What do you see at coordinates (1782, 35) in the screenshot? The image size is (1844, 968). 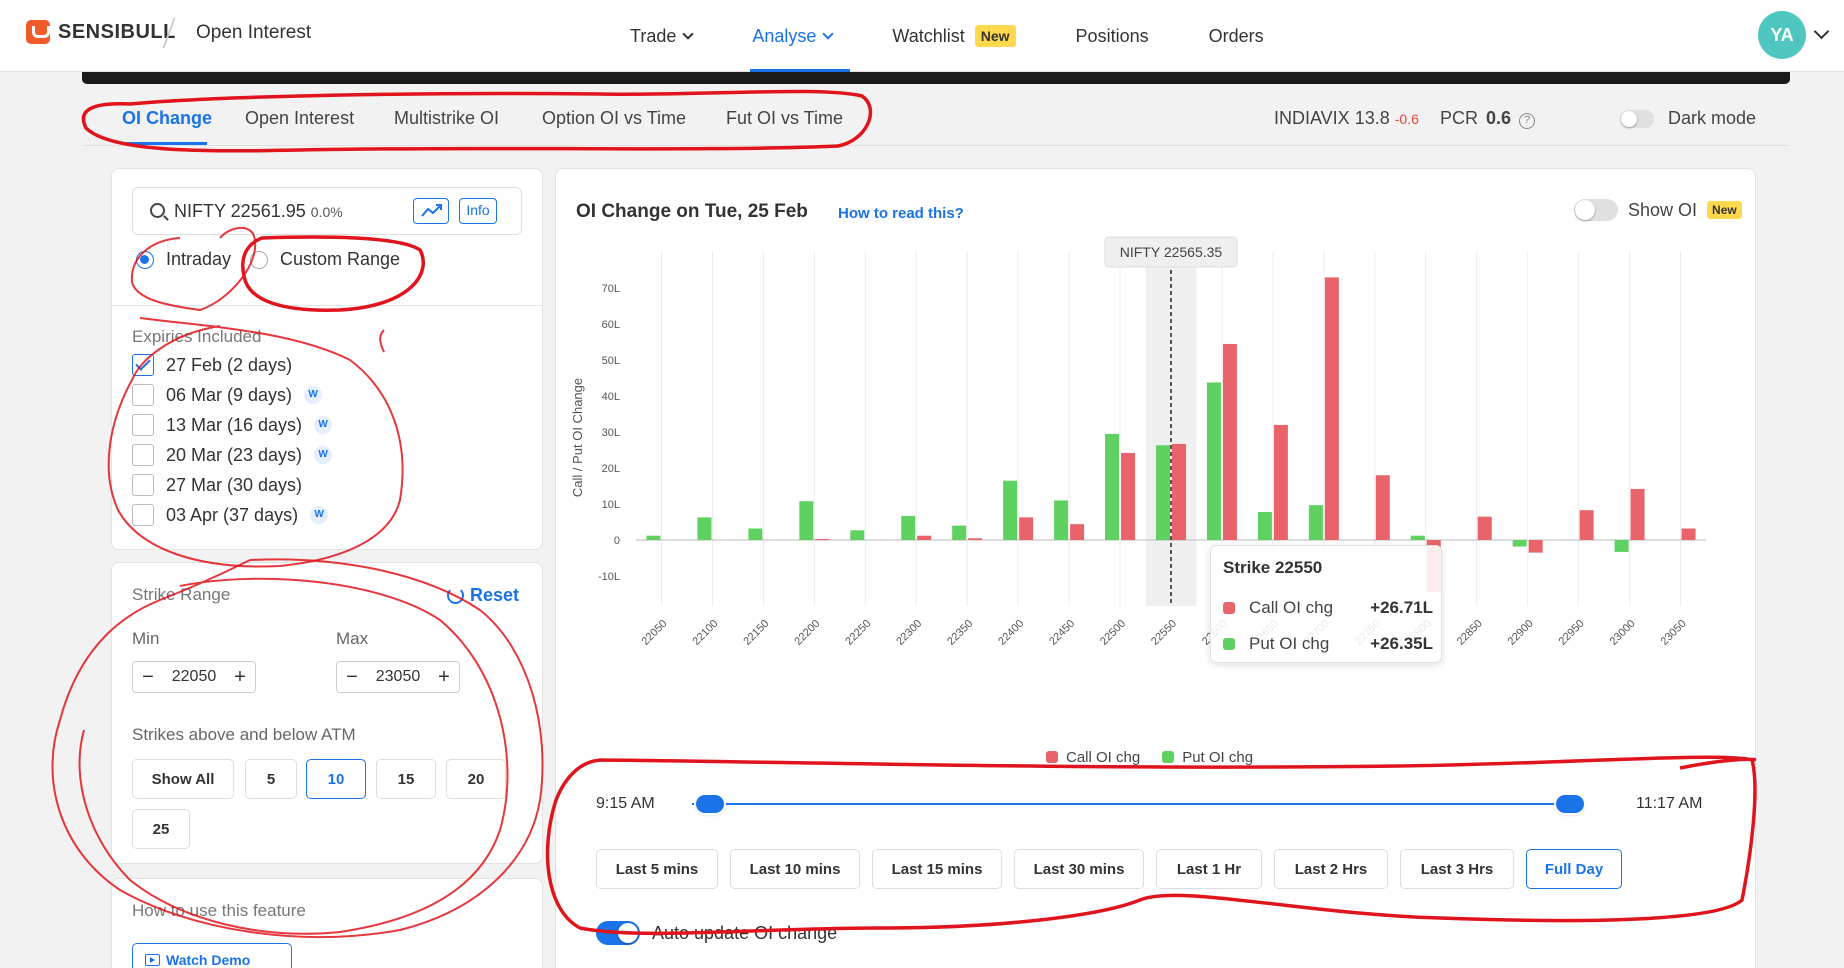 I see `avatar: YA` at bounding box center [1782, 35].